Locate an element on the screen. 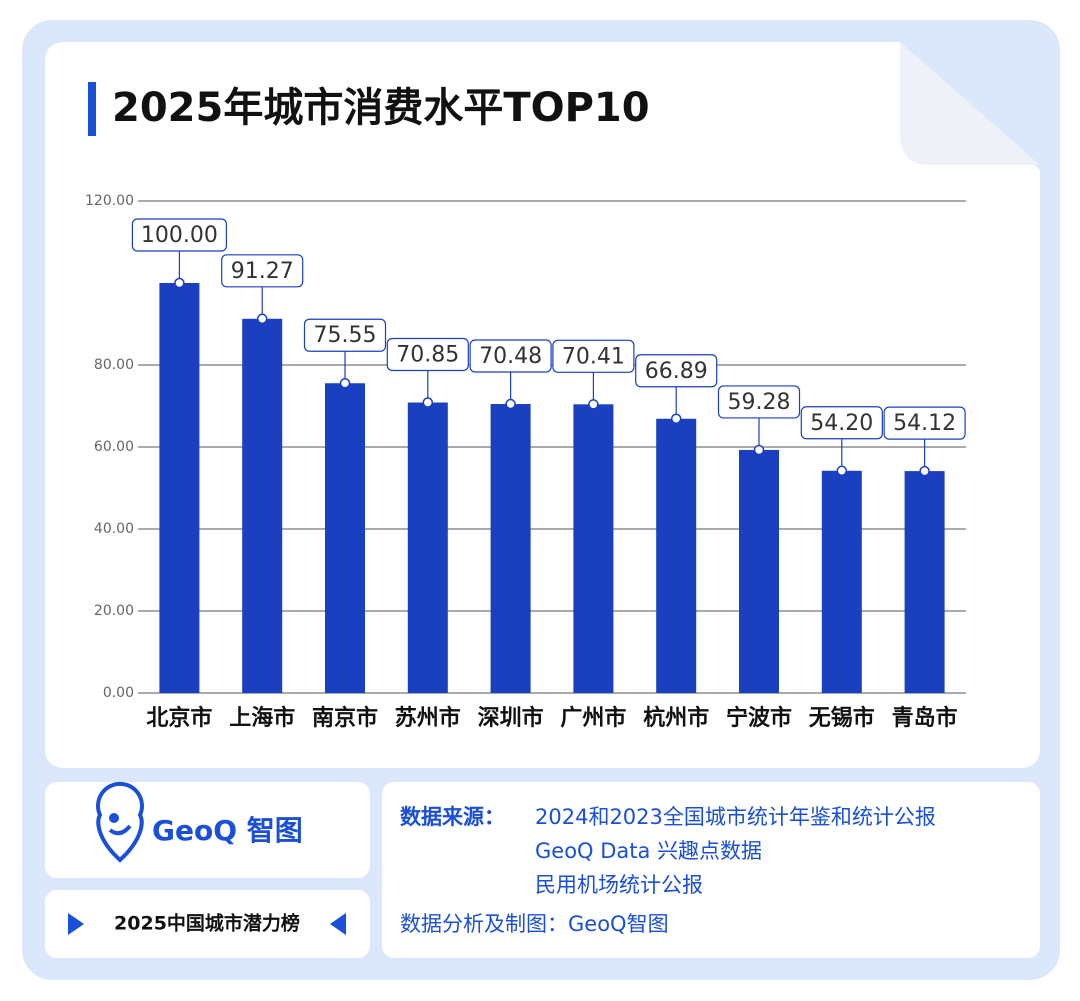 This screenshot has width=1080, height=1001. value-label: 59.28 is located at coordinates (759, 402).